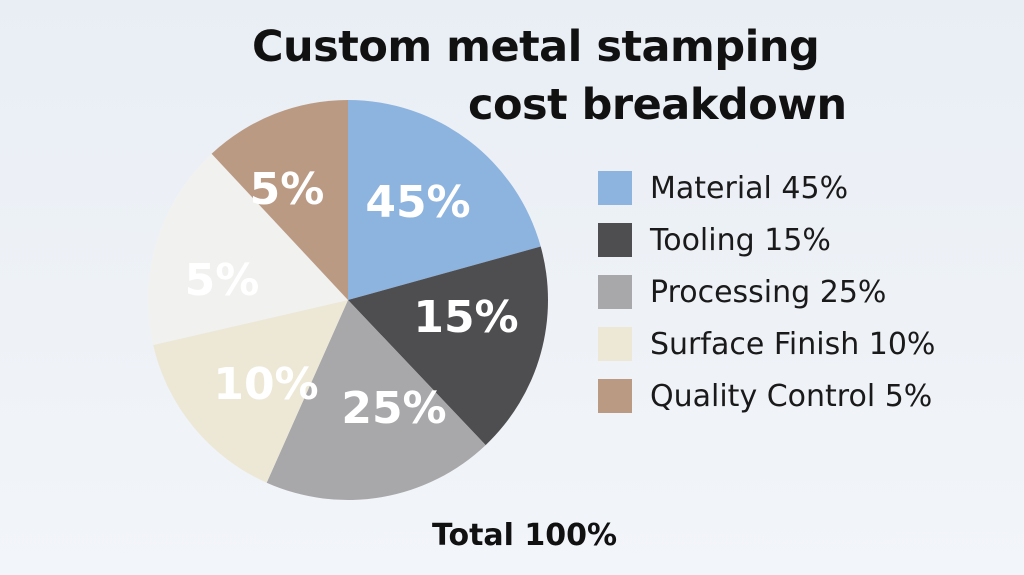  What do you see at coordinates (222, 280) in the screenshot?
I see `pie-label-unlabeled: 5%` at bounding box center [222, 280].